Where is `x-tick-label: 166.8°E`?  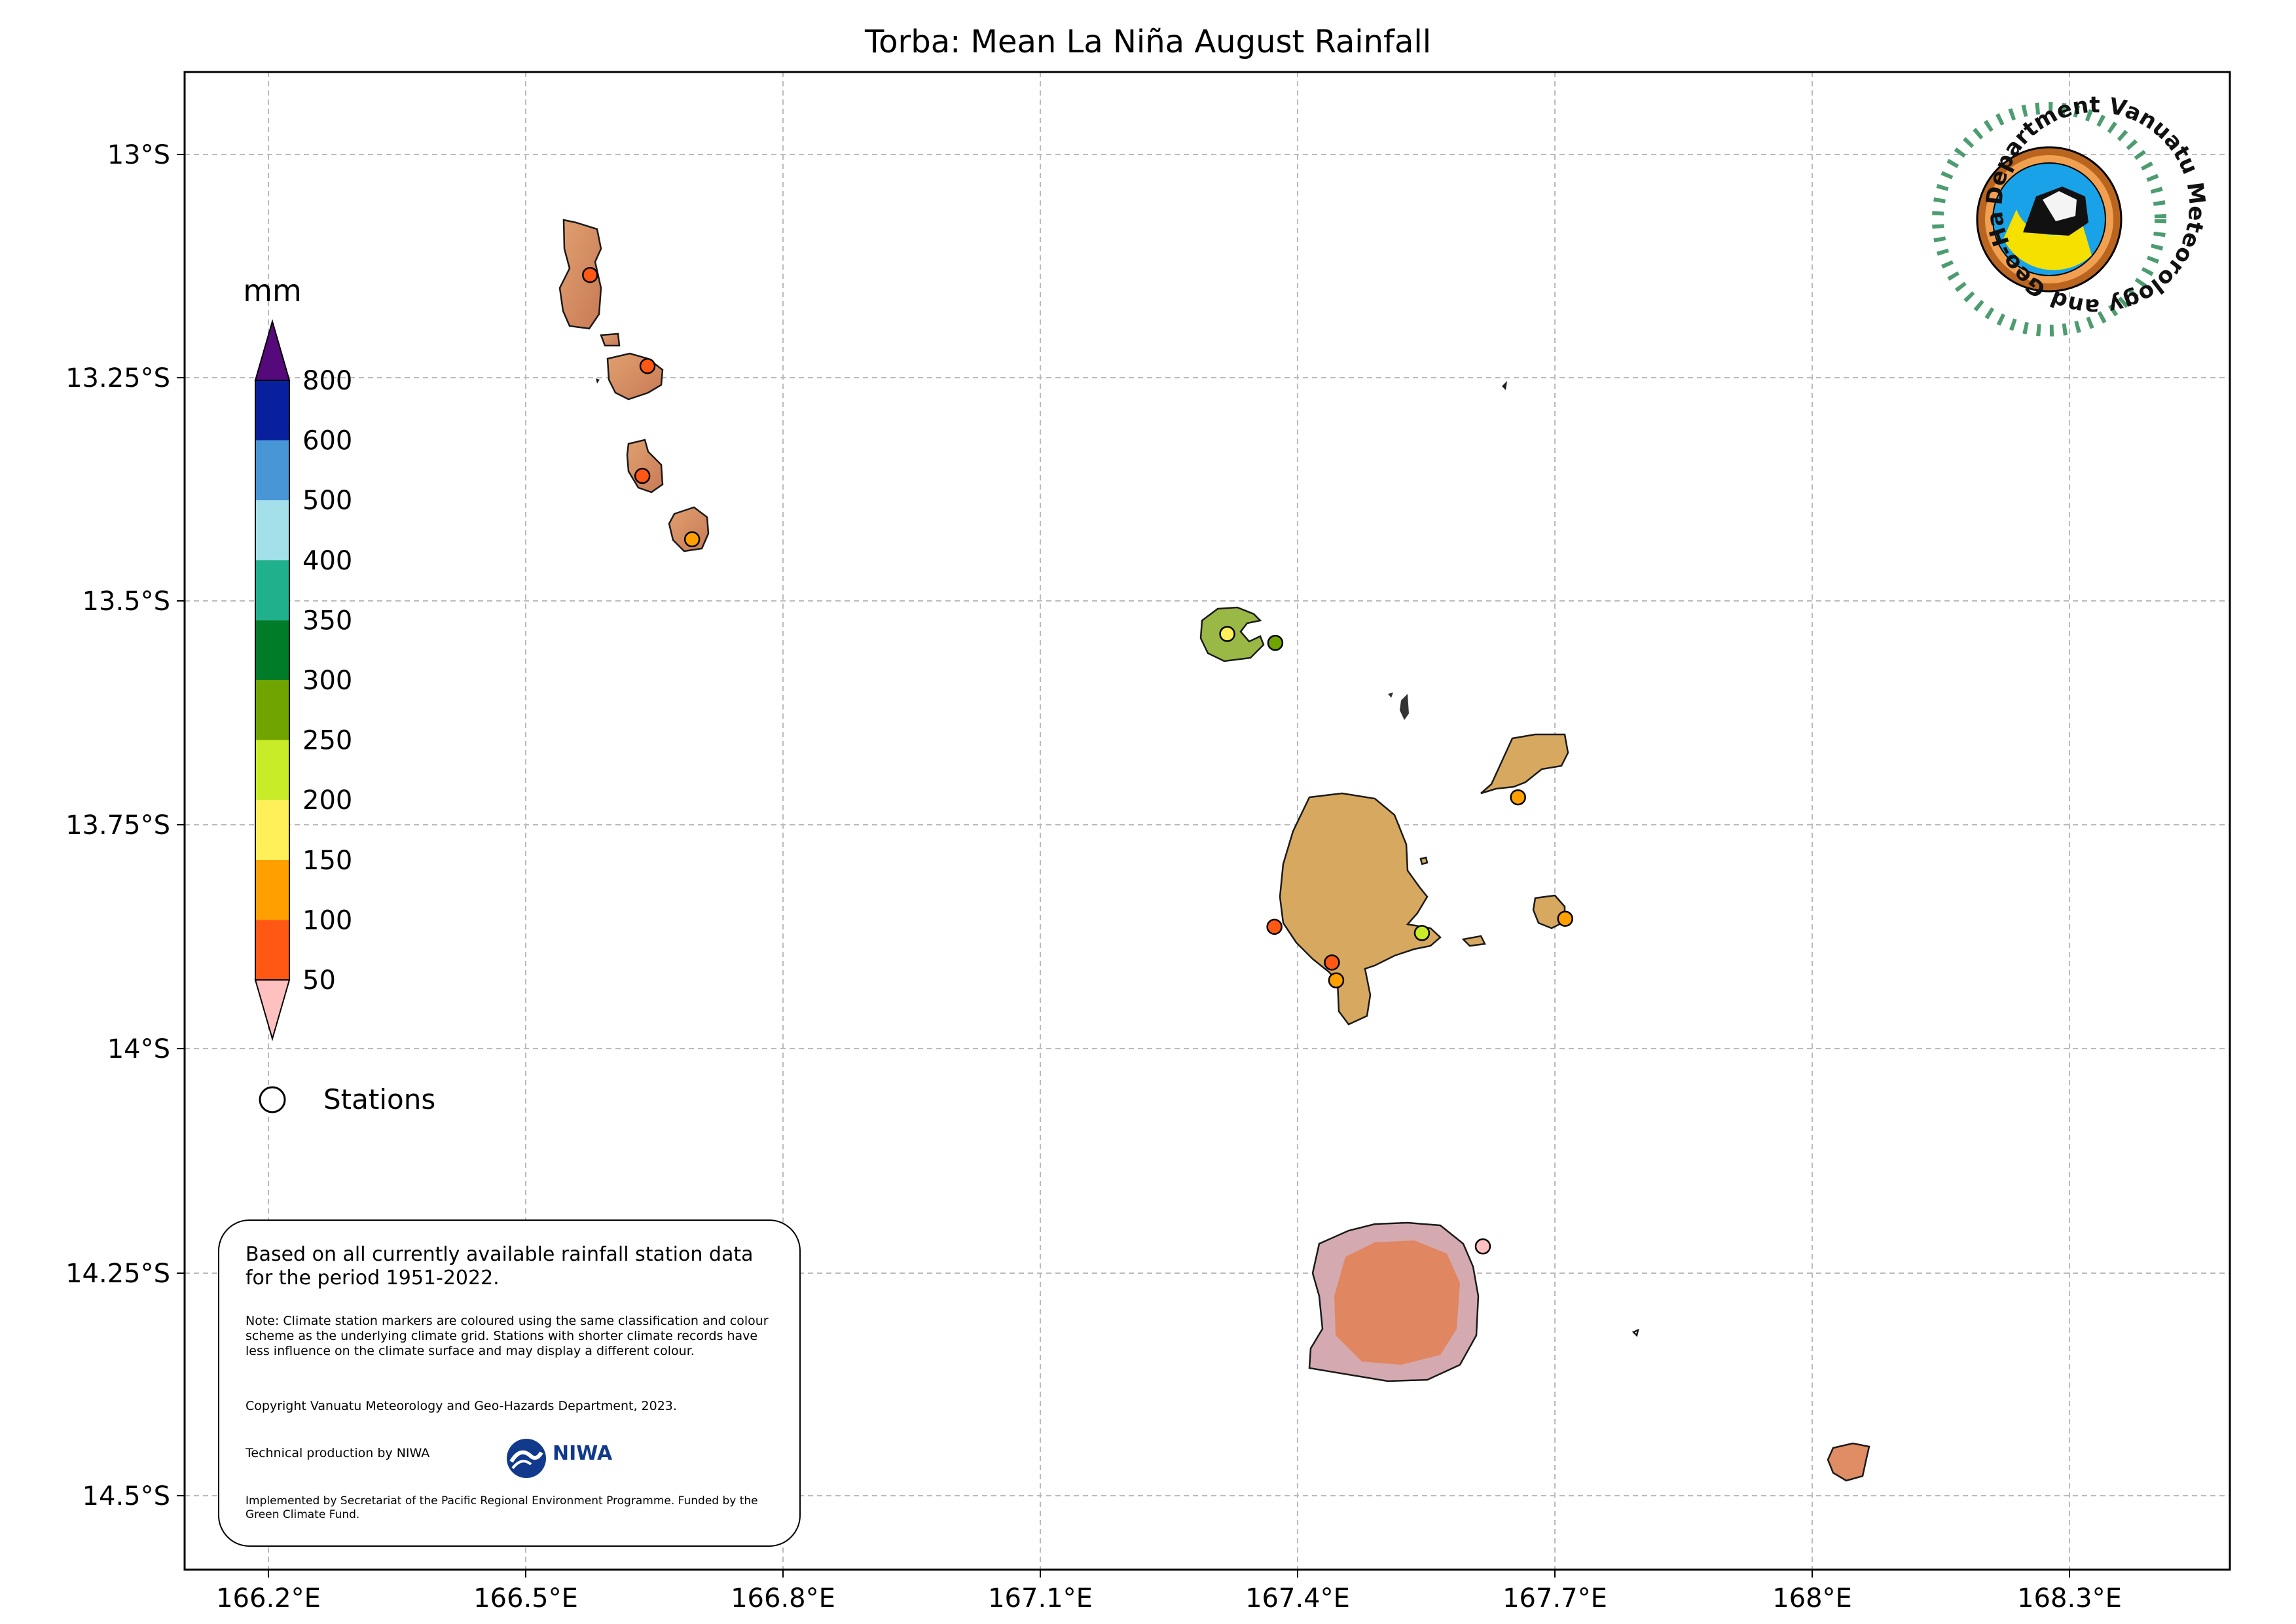
x-tick-label: 166.8°E is located at coordinates (783, 1599).